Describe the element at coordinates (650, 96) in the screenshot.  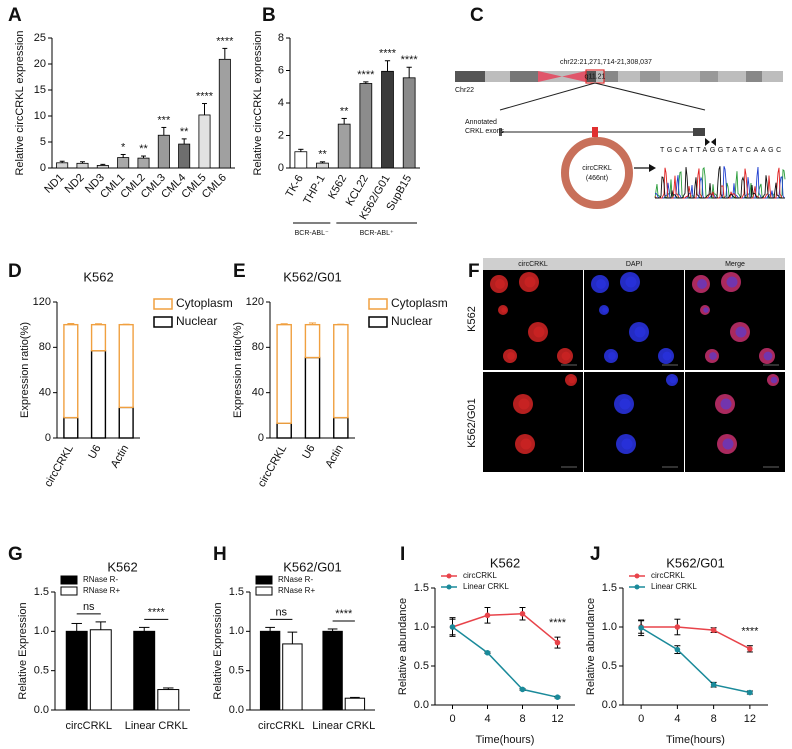
I see `zoom-line` at that location.